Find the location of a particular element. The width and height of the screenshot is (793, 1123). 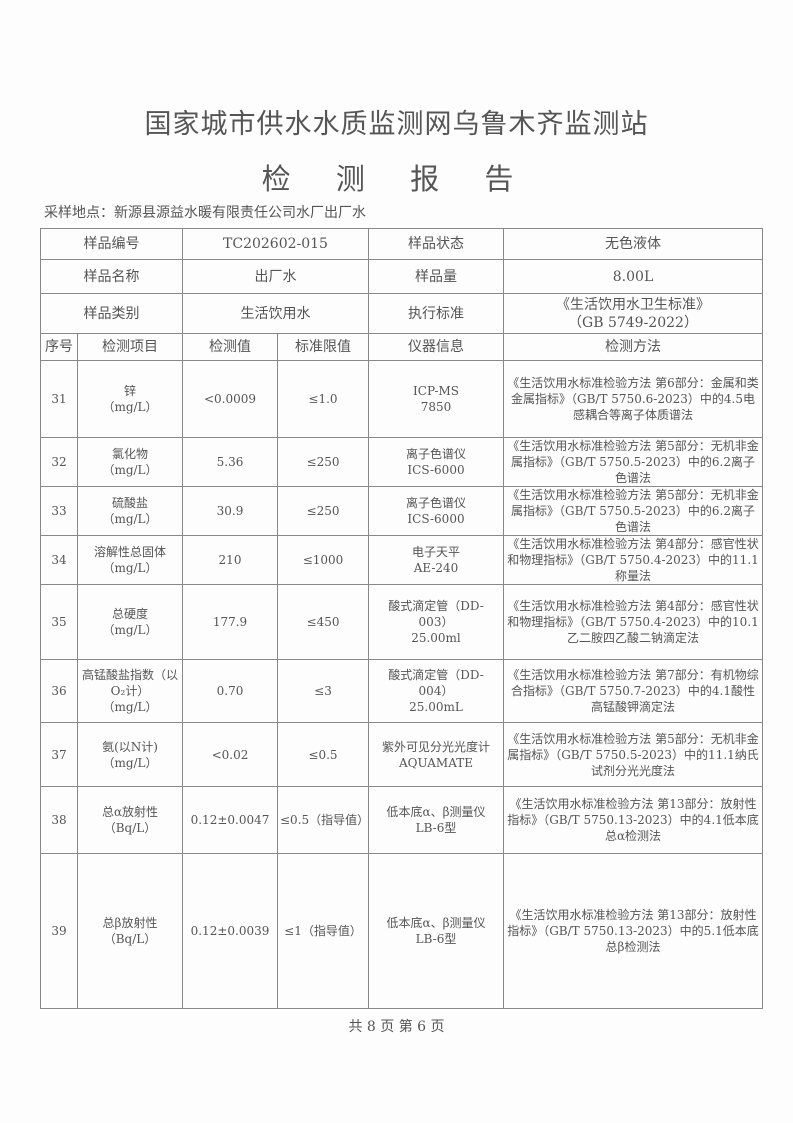

standard-name: 《生活饮用水卫生标准》 is located at coordinates (633, 304).